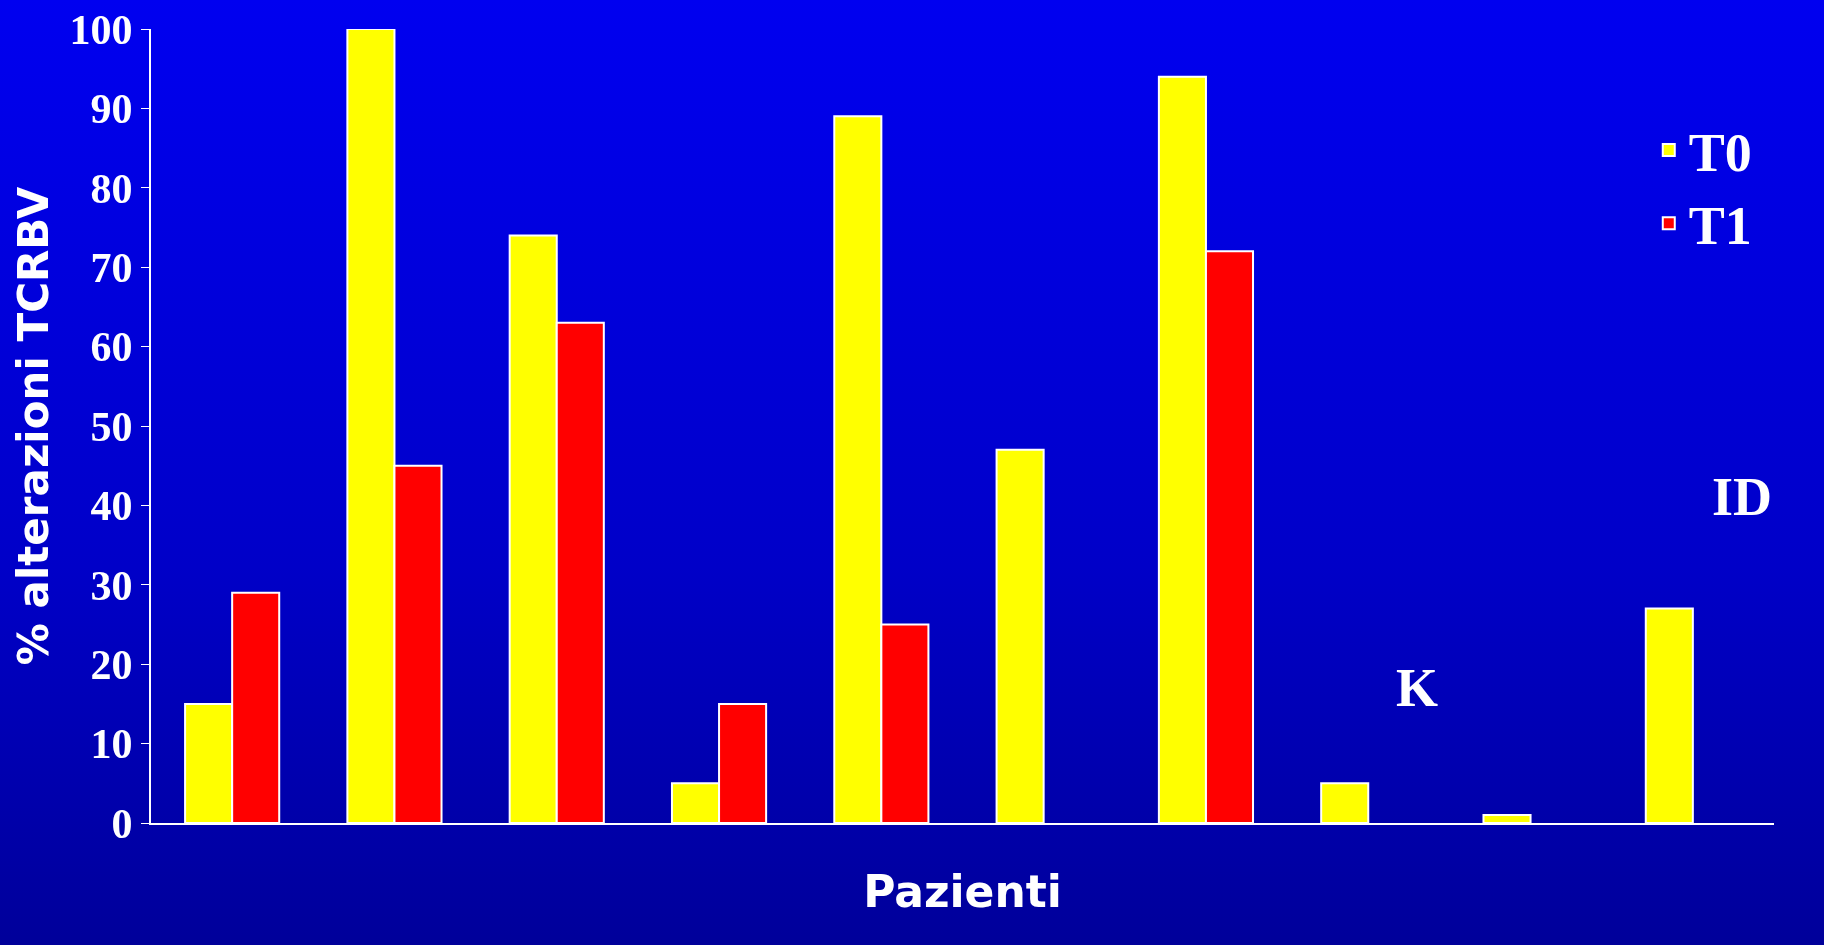 The height and width of the screenshot is (945, 1824). I want to click on y-tick-label: 80, so click(111, 188).